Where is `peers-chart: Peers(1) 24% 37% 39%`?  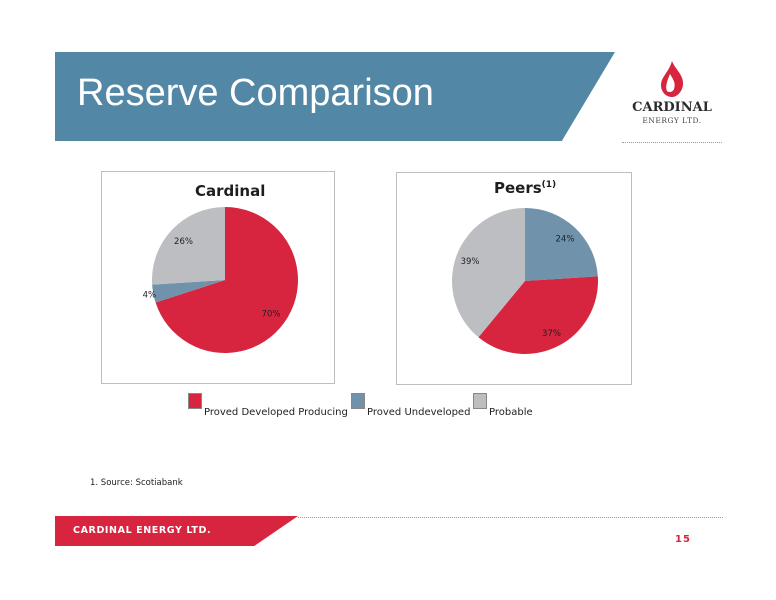
peers-chart: Peers(1) 24% 37% 39% is located at coordinates (514, 278).